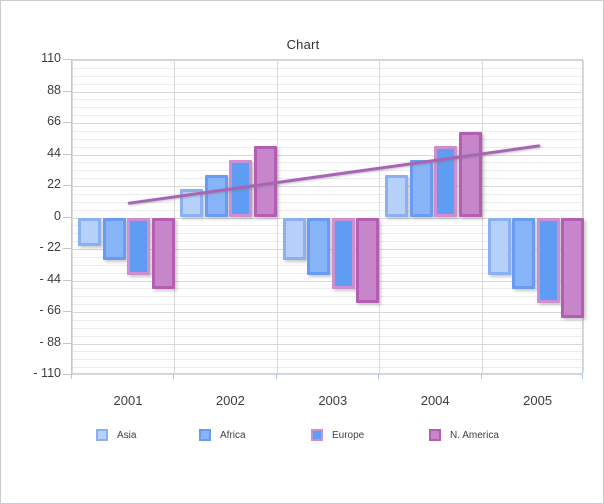 This screenshot has height=504, width=604. Describe the element at coordinates (435, 400) in the screenshot. I see `x-axis-label: 2004` at that location.